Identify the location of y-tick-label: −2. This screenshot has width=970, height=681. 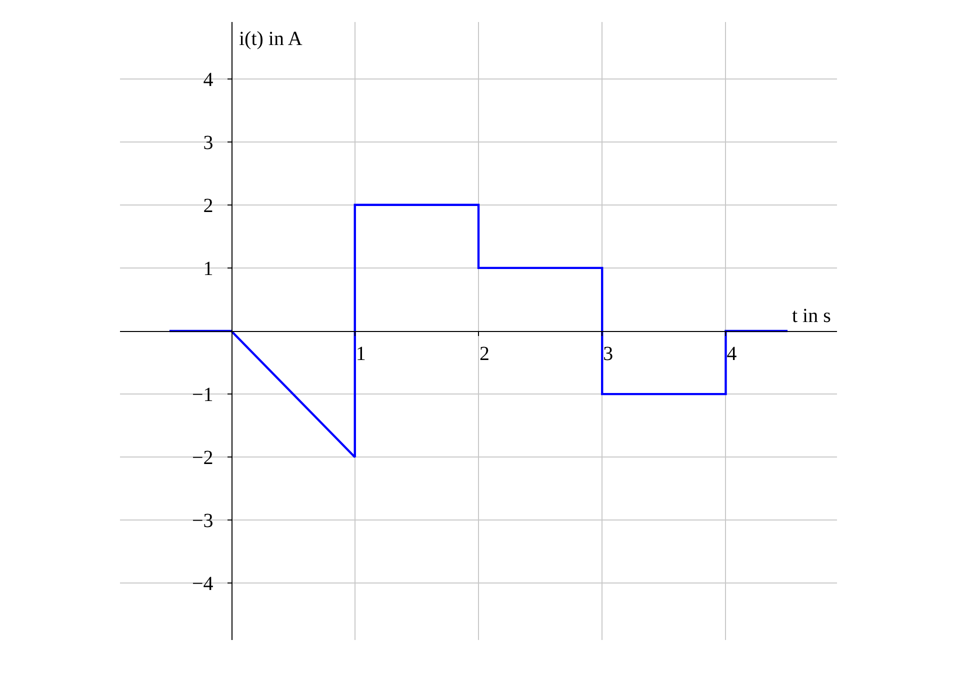
(203, 458).